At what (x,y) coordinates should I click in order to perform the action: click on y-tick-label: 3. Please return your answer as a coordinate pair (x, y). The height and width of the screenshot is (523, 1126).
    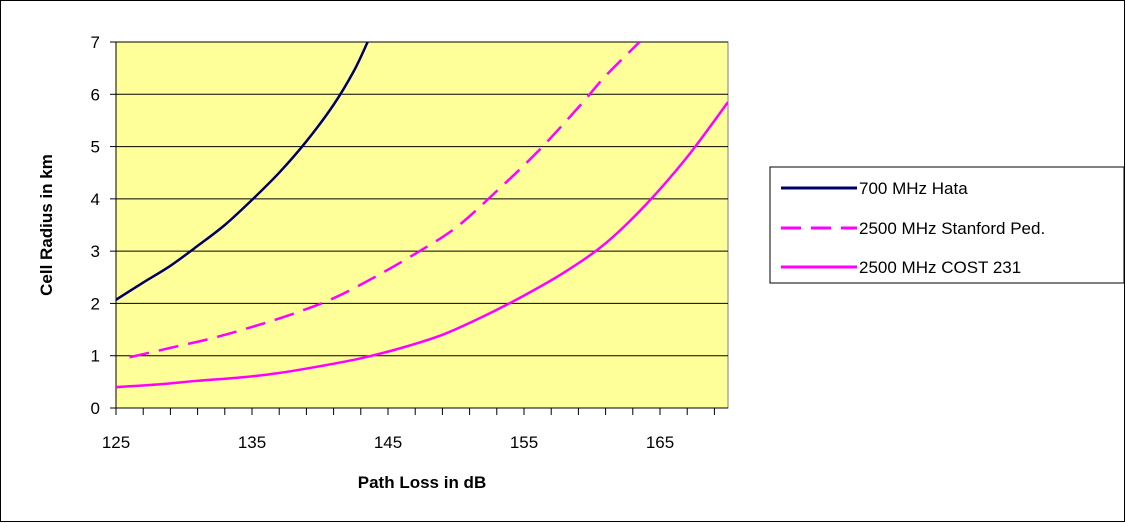
    Looking at the image, I should click on (95, 251).